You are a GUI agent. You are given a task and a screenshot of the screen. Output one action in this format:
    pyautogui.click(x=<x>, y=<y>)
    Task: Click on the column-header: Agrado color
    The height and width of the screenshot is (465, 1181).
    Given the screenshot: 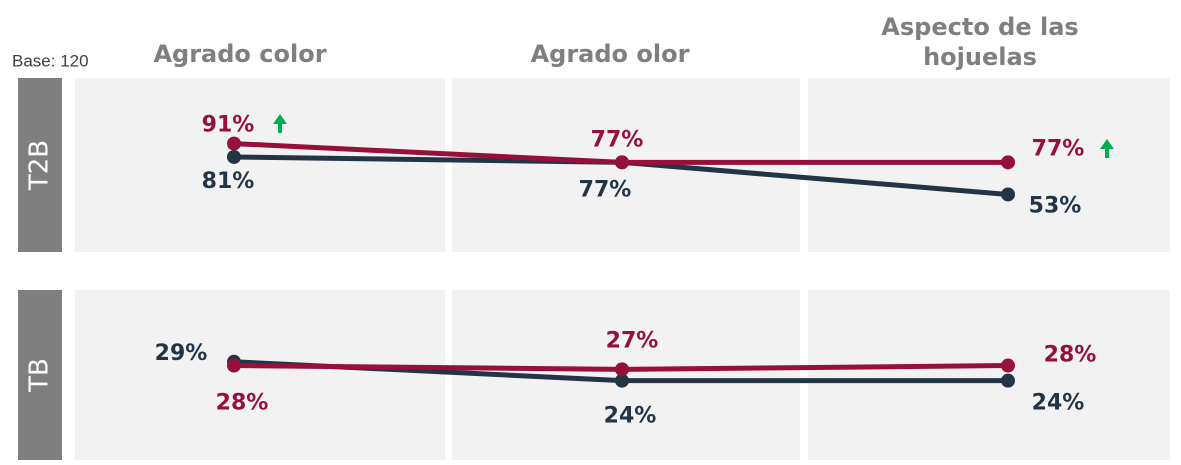 What is the action you would take?
    pyautogui.click(x=239, y=54)
    